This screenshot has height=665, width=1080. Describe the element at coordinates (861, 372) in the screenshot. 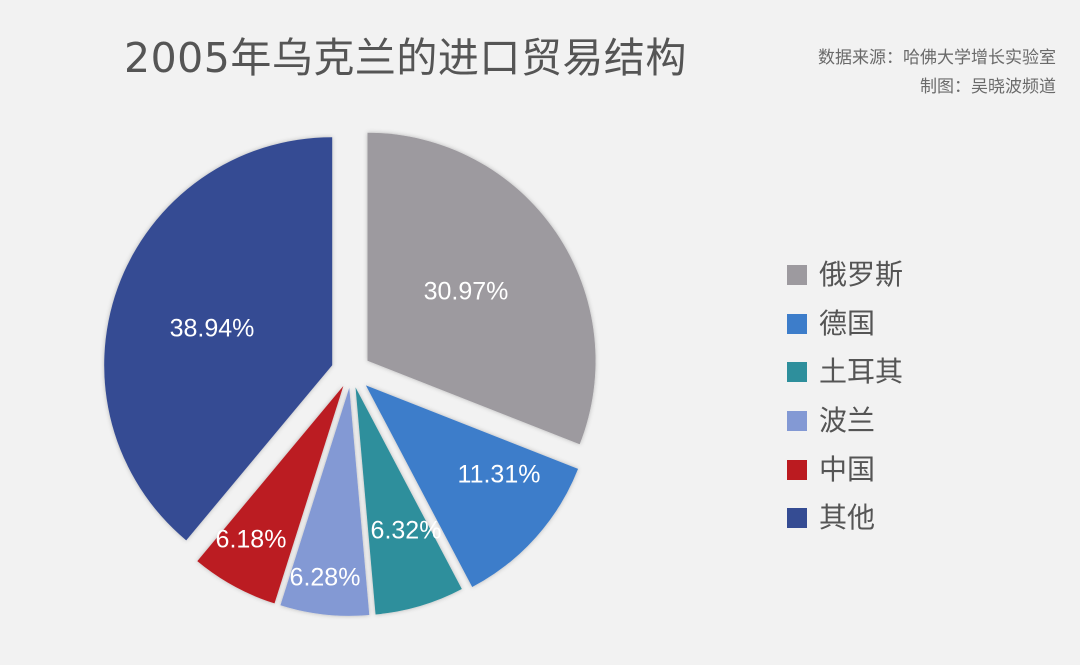

I see `legend-label: 土耳其` at that location.